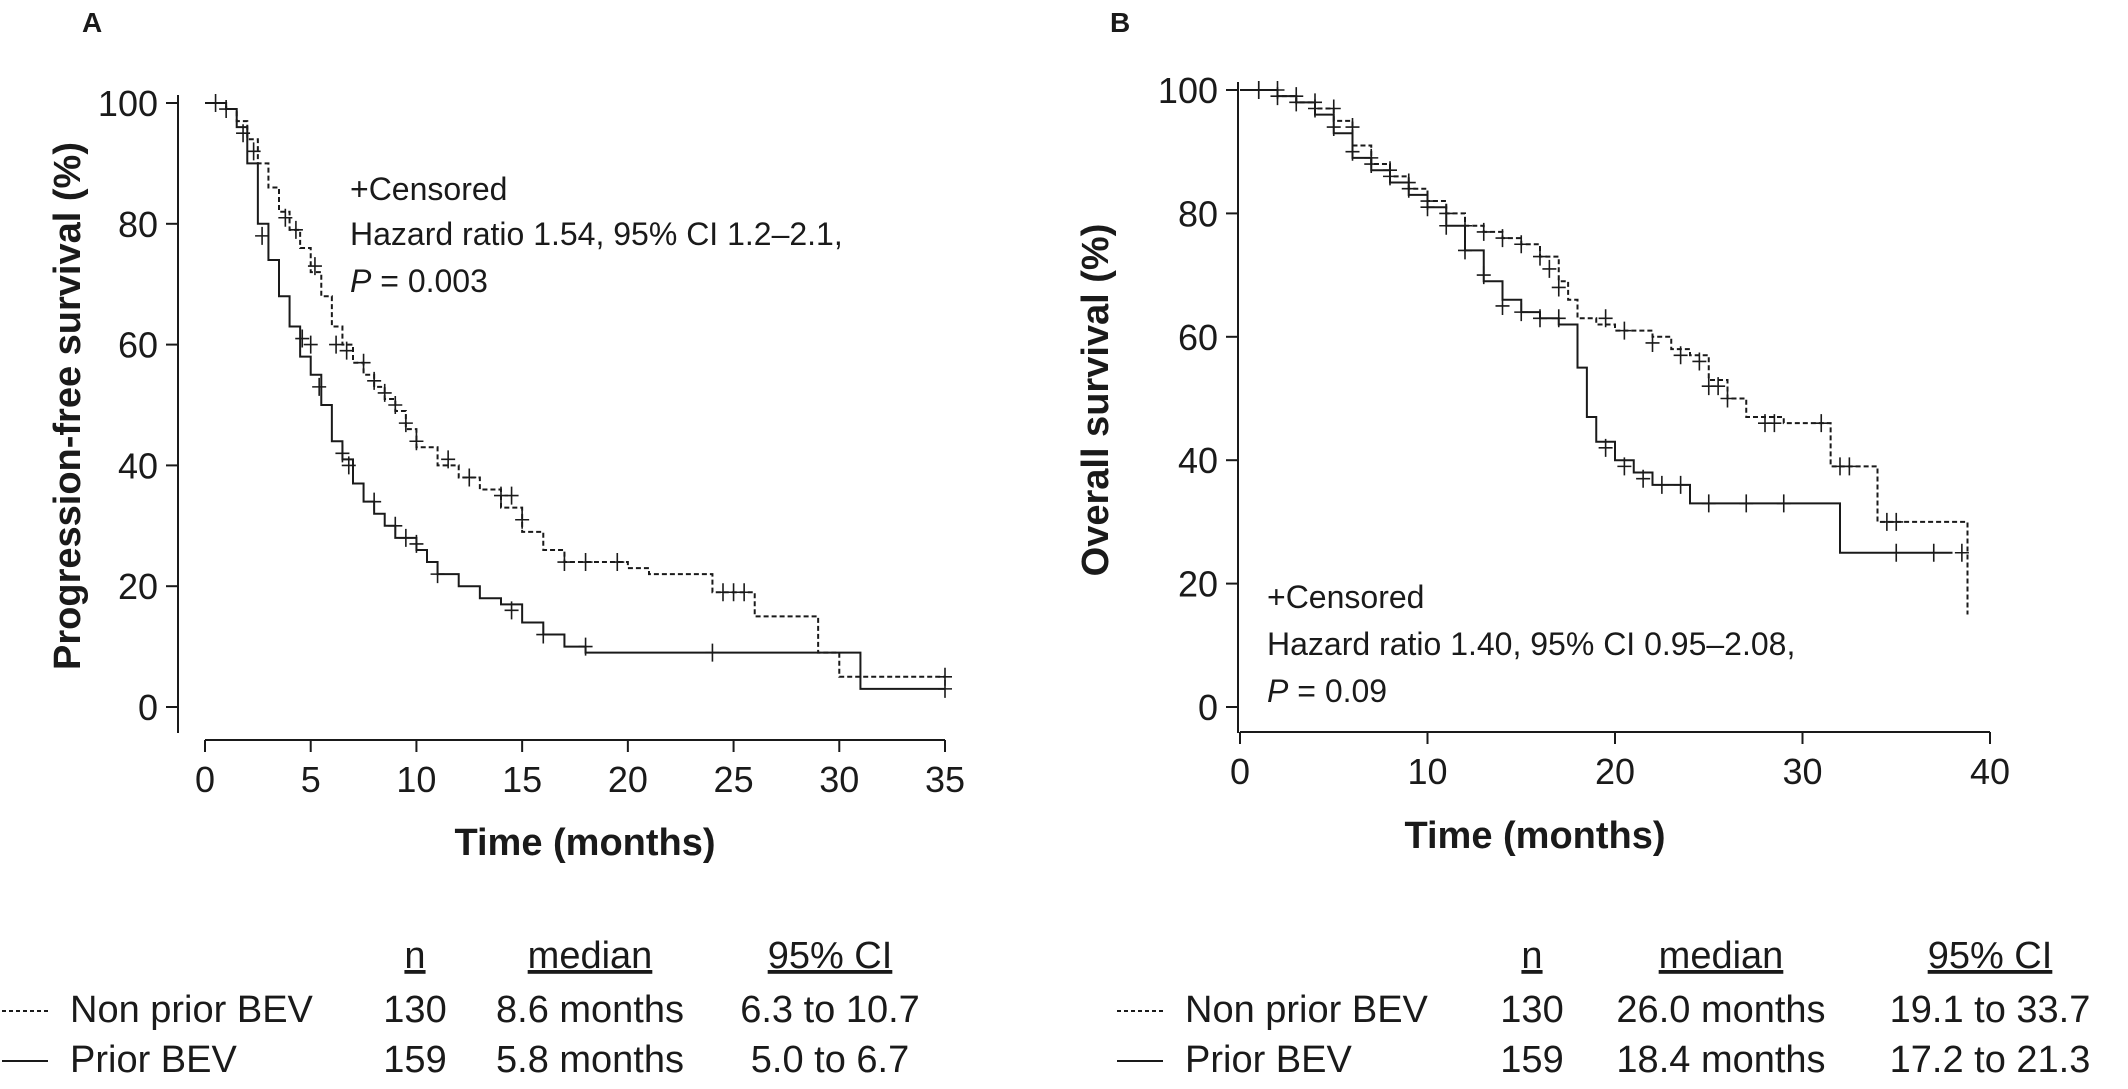  Describe the element at coordinates (138, 465) in the screenshot. I see `panel-a-y-tick-label: 40` at that location.